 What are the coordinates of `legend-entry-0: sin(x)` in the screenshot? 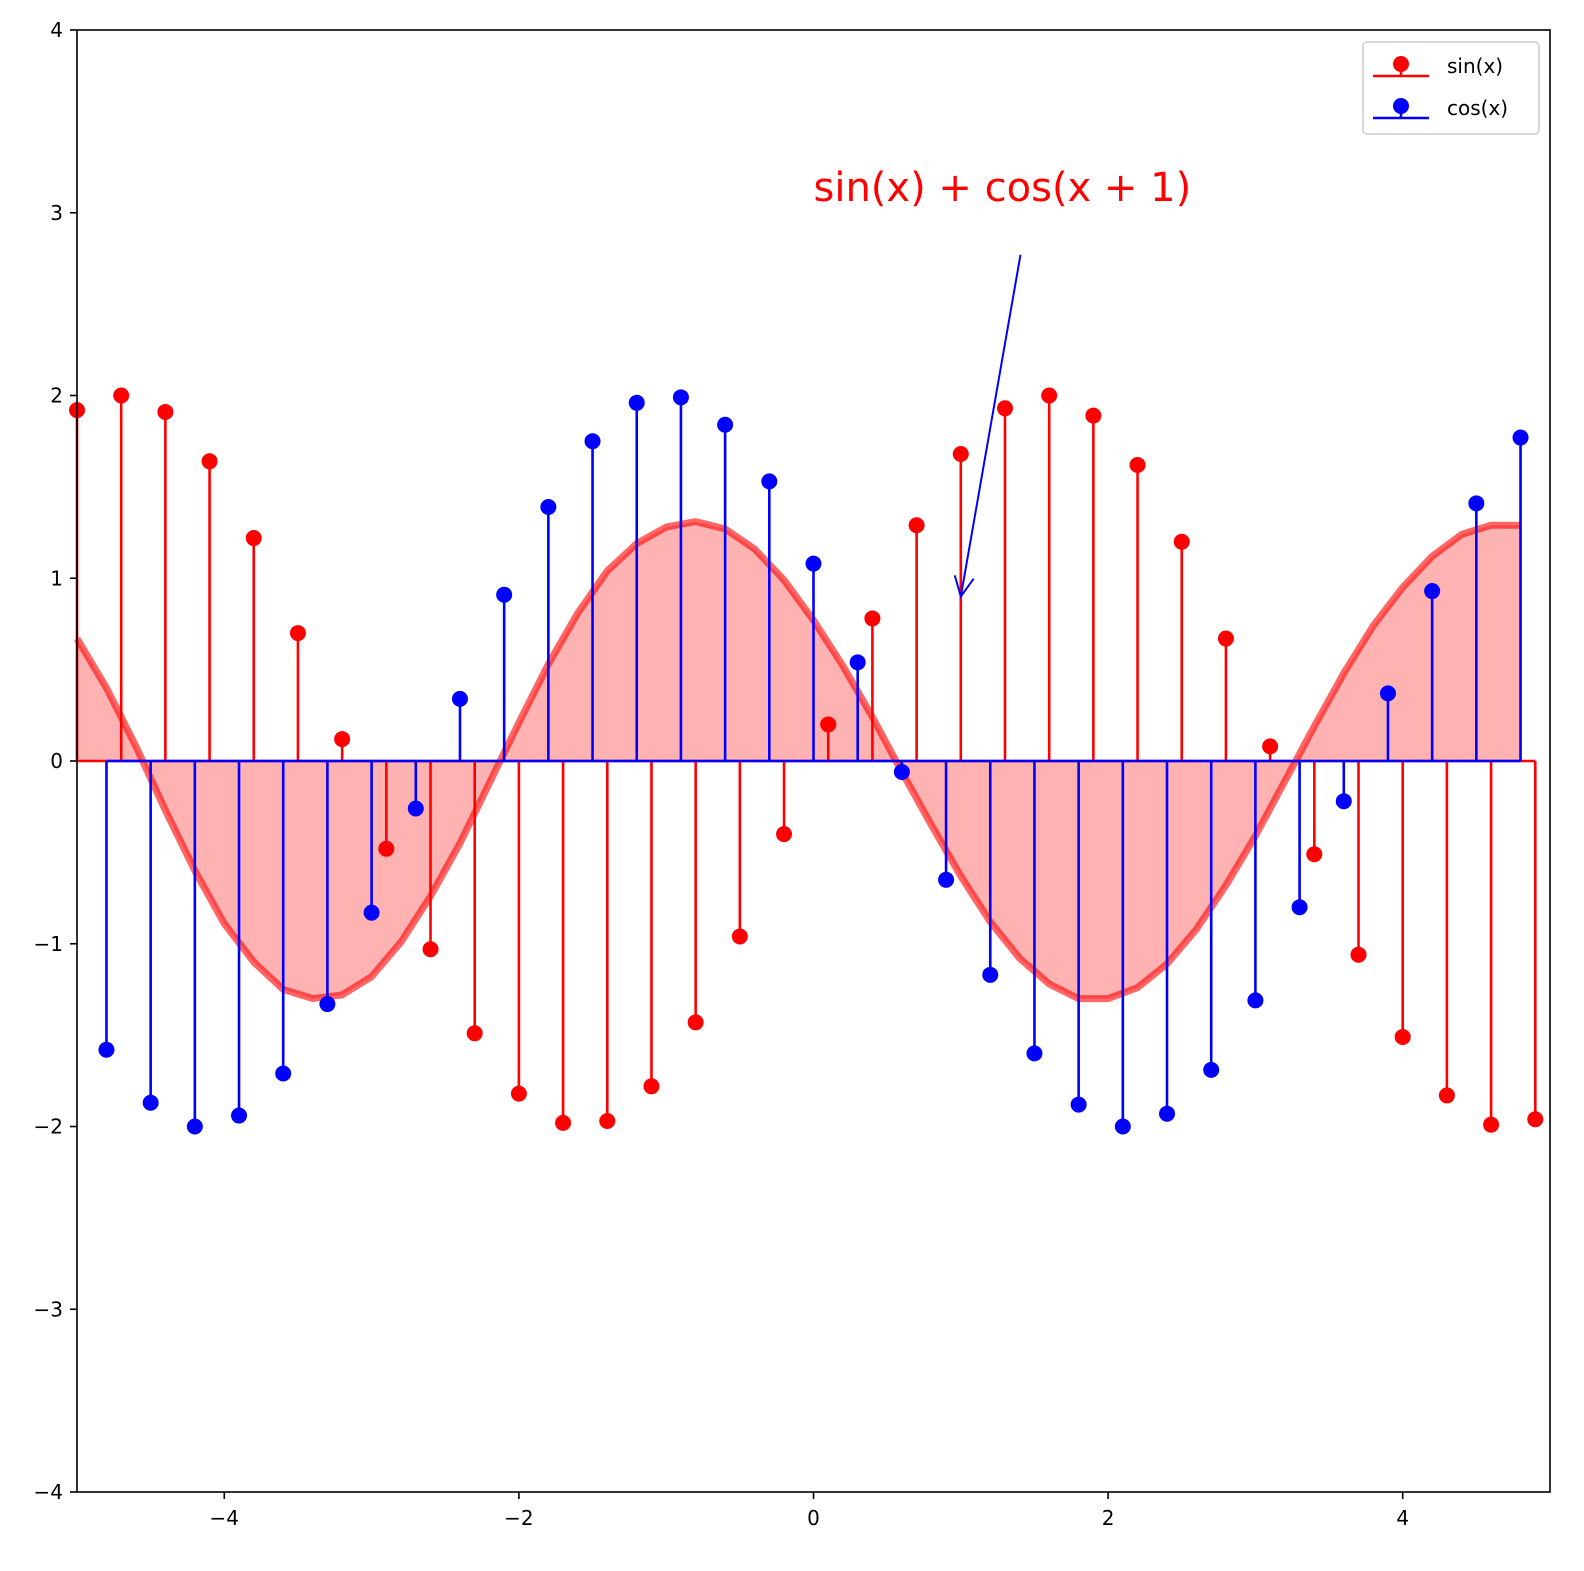 It's located at (1438, 66).